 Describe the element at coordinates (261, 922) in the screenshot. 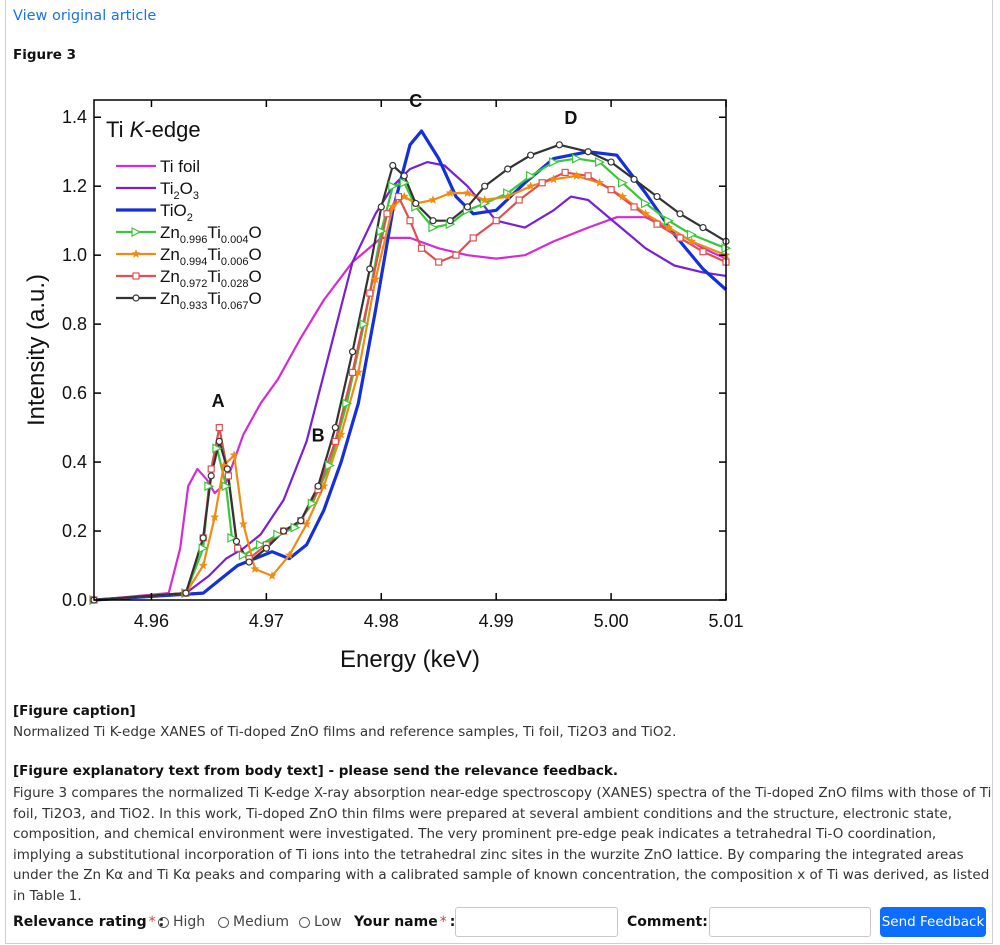

I see `radio-medium-label: Medium` at that location.